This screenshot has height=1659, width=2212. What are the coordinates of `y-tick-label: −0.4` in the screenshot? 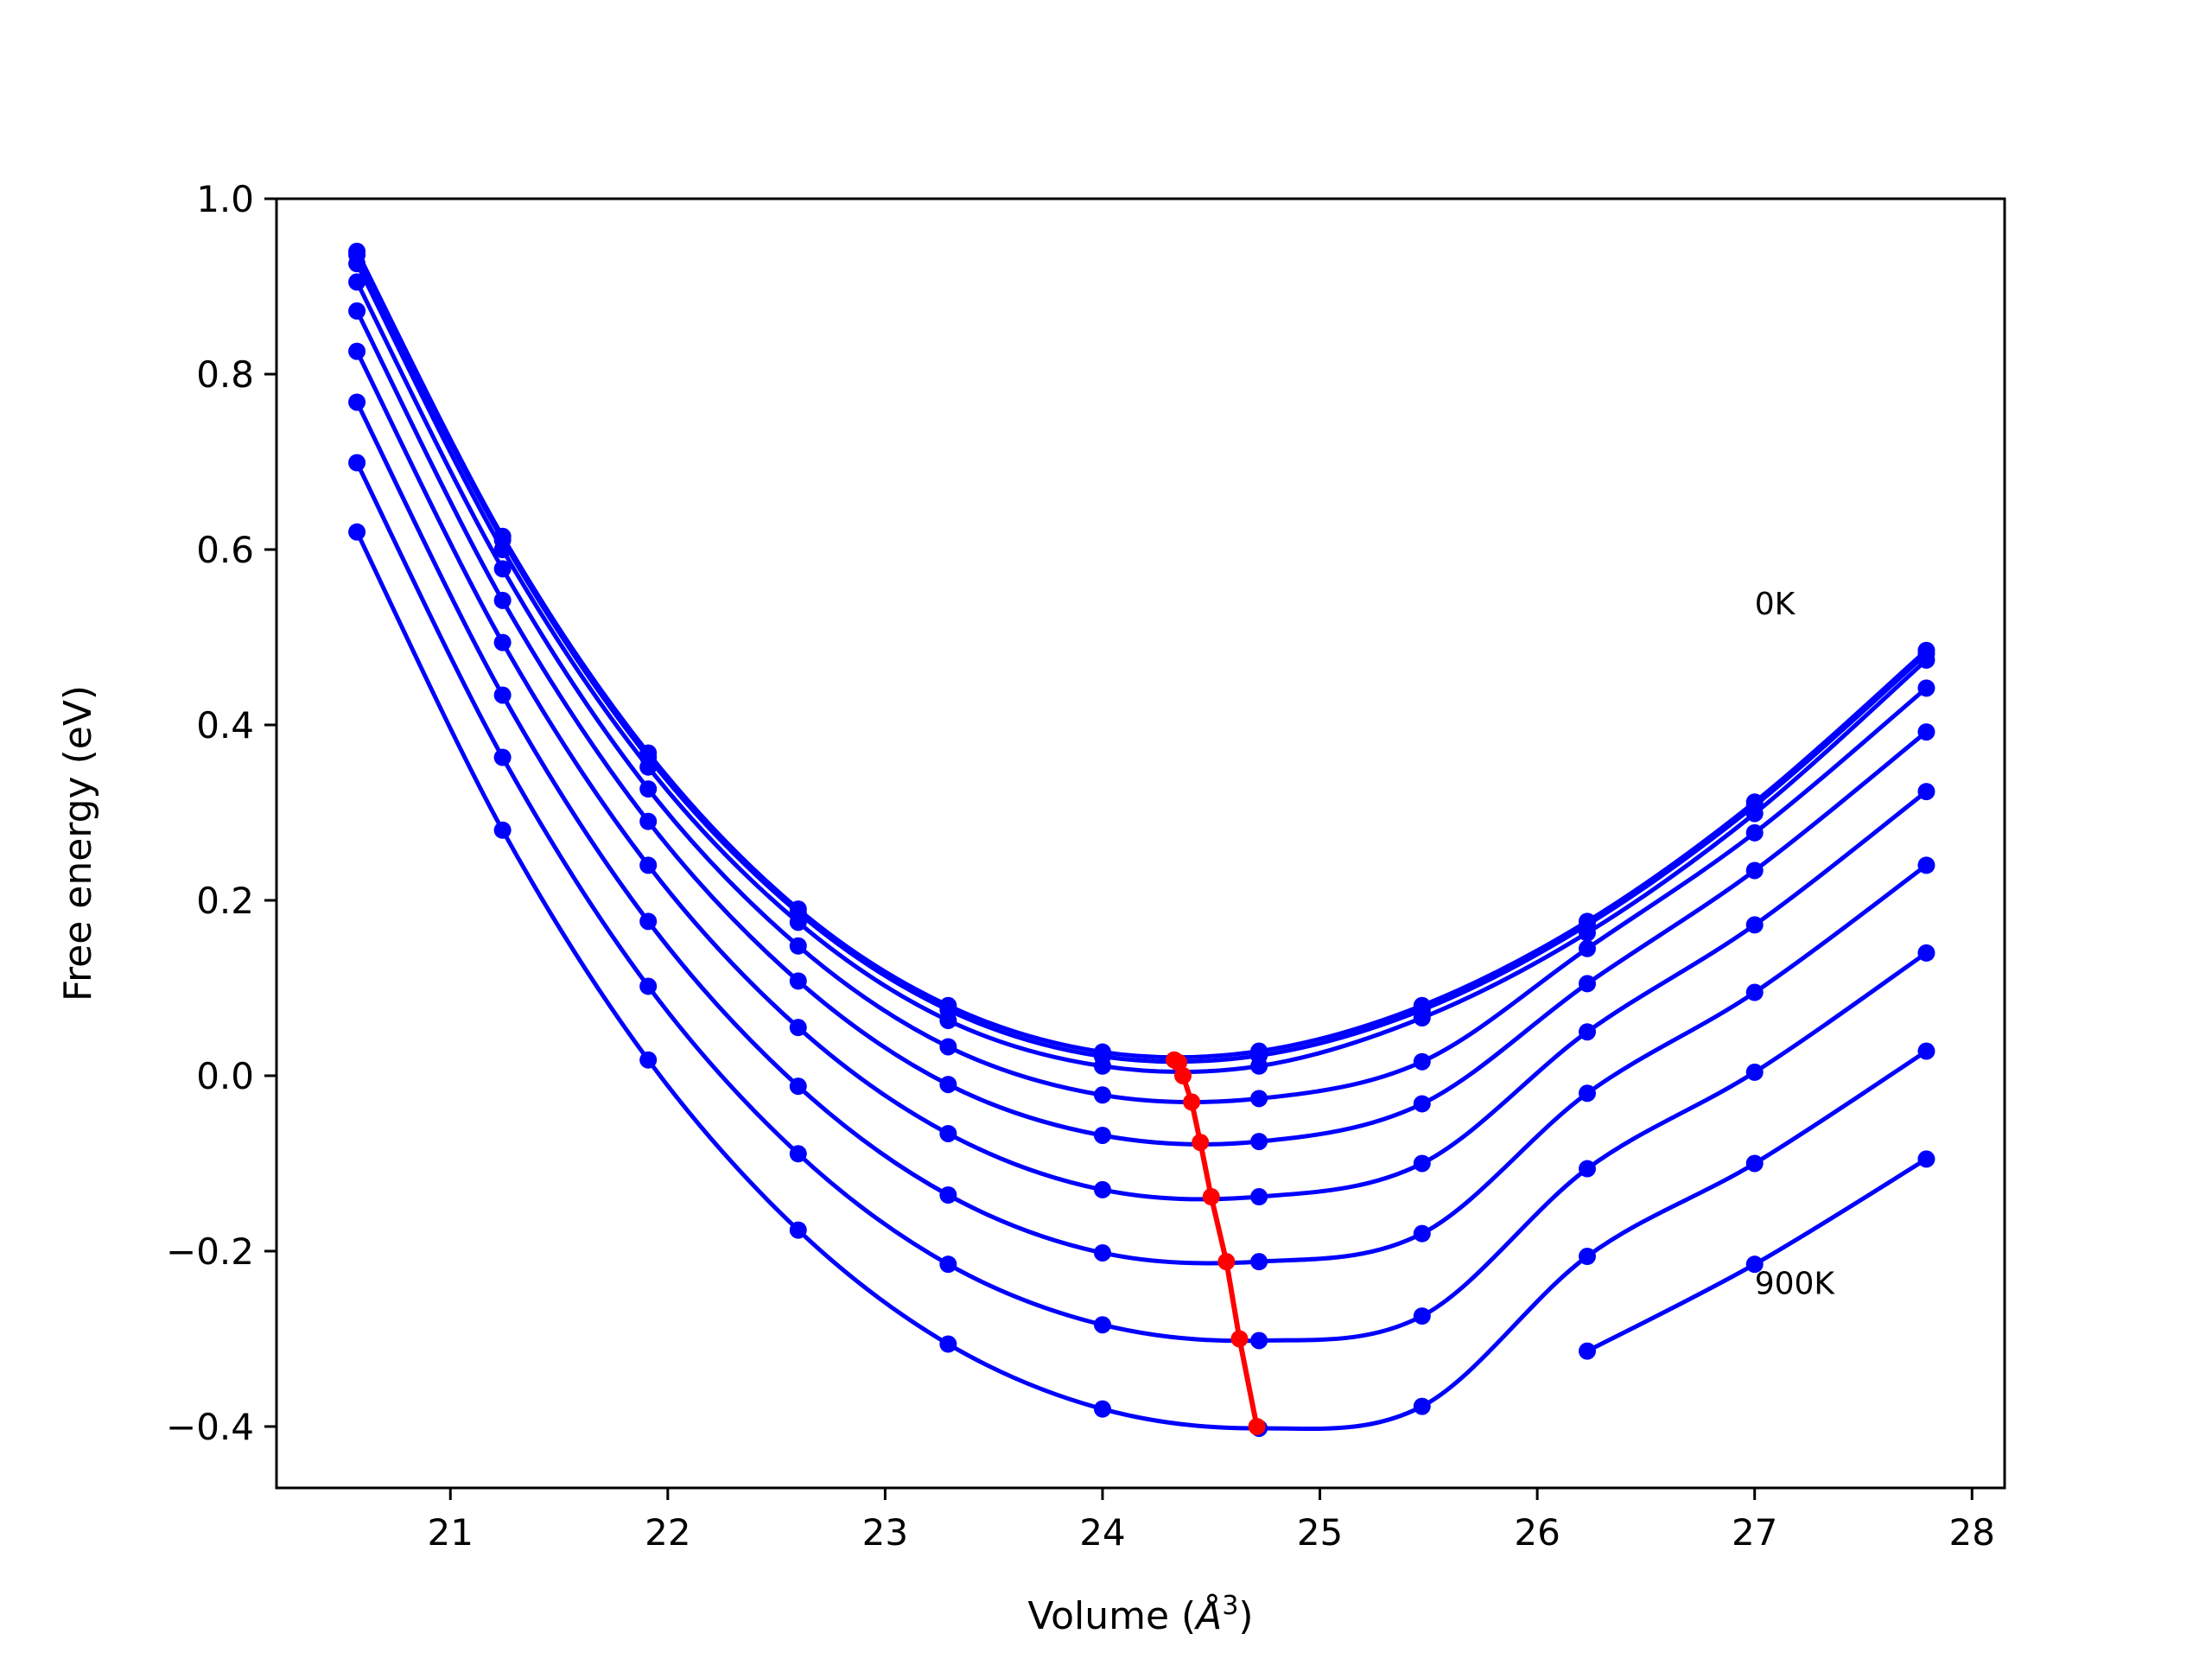 It's located at (210, 1427).